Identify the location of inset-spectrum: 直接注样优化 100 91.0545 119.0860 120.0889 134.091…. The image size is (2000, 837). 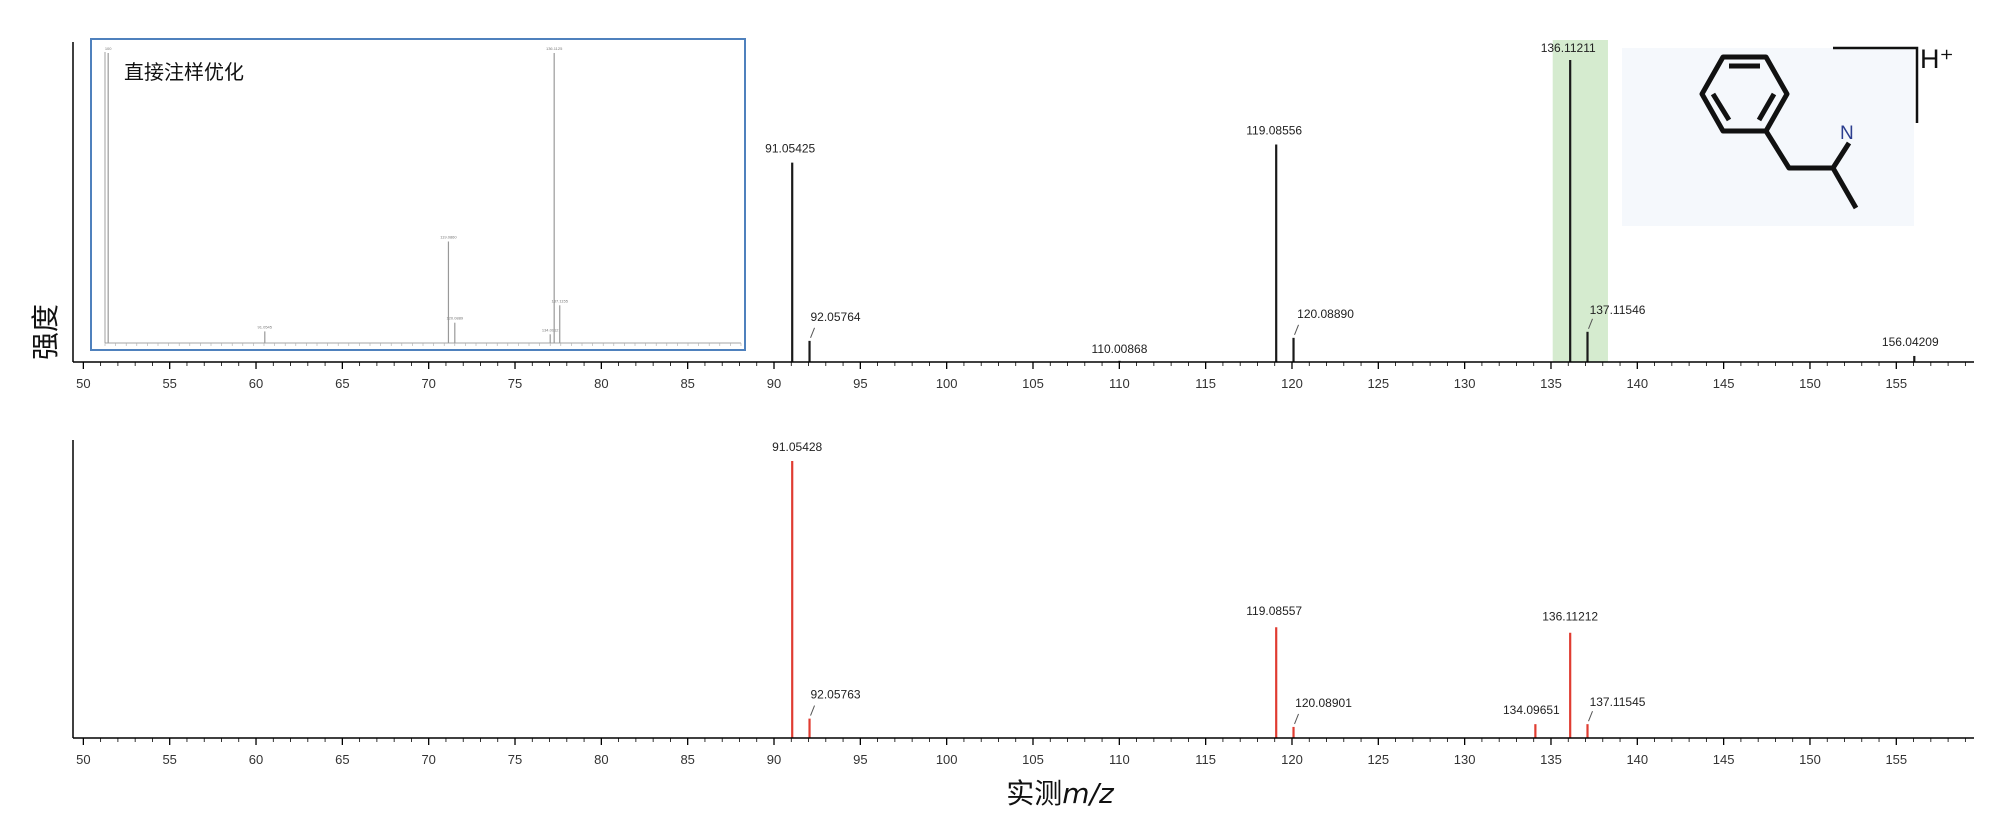
(418, 194).